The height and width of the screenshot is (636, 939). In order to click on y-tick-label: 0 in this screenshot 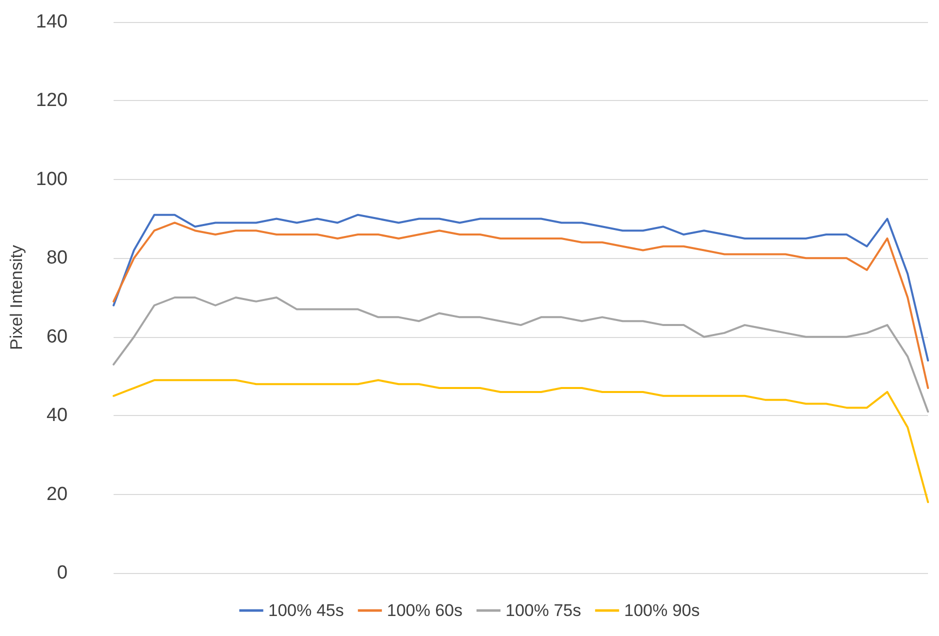, I will do `click(62, 573)`.